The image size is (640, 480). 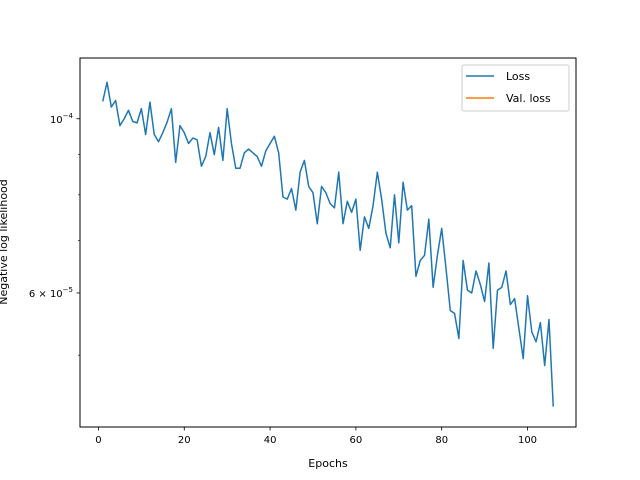 What do you see at coordinates (528, 98) in the screenshot?
I see `legend-label-val-loss: Val. loss` at bounding box center [528, 98].